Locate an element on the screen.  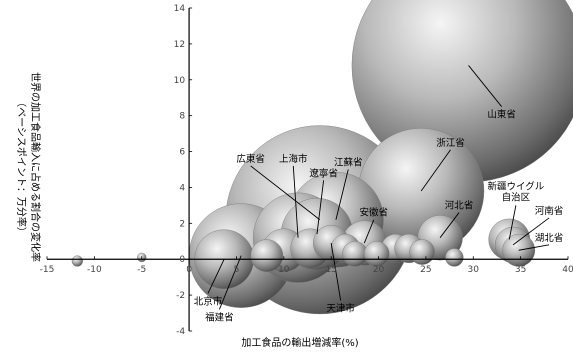
point-label: 北京市 is located at coordinates (208, 301).